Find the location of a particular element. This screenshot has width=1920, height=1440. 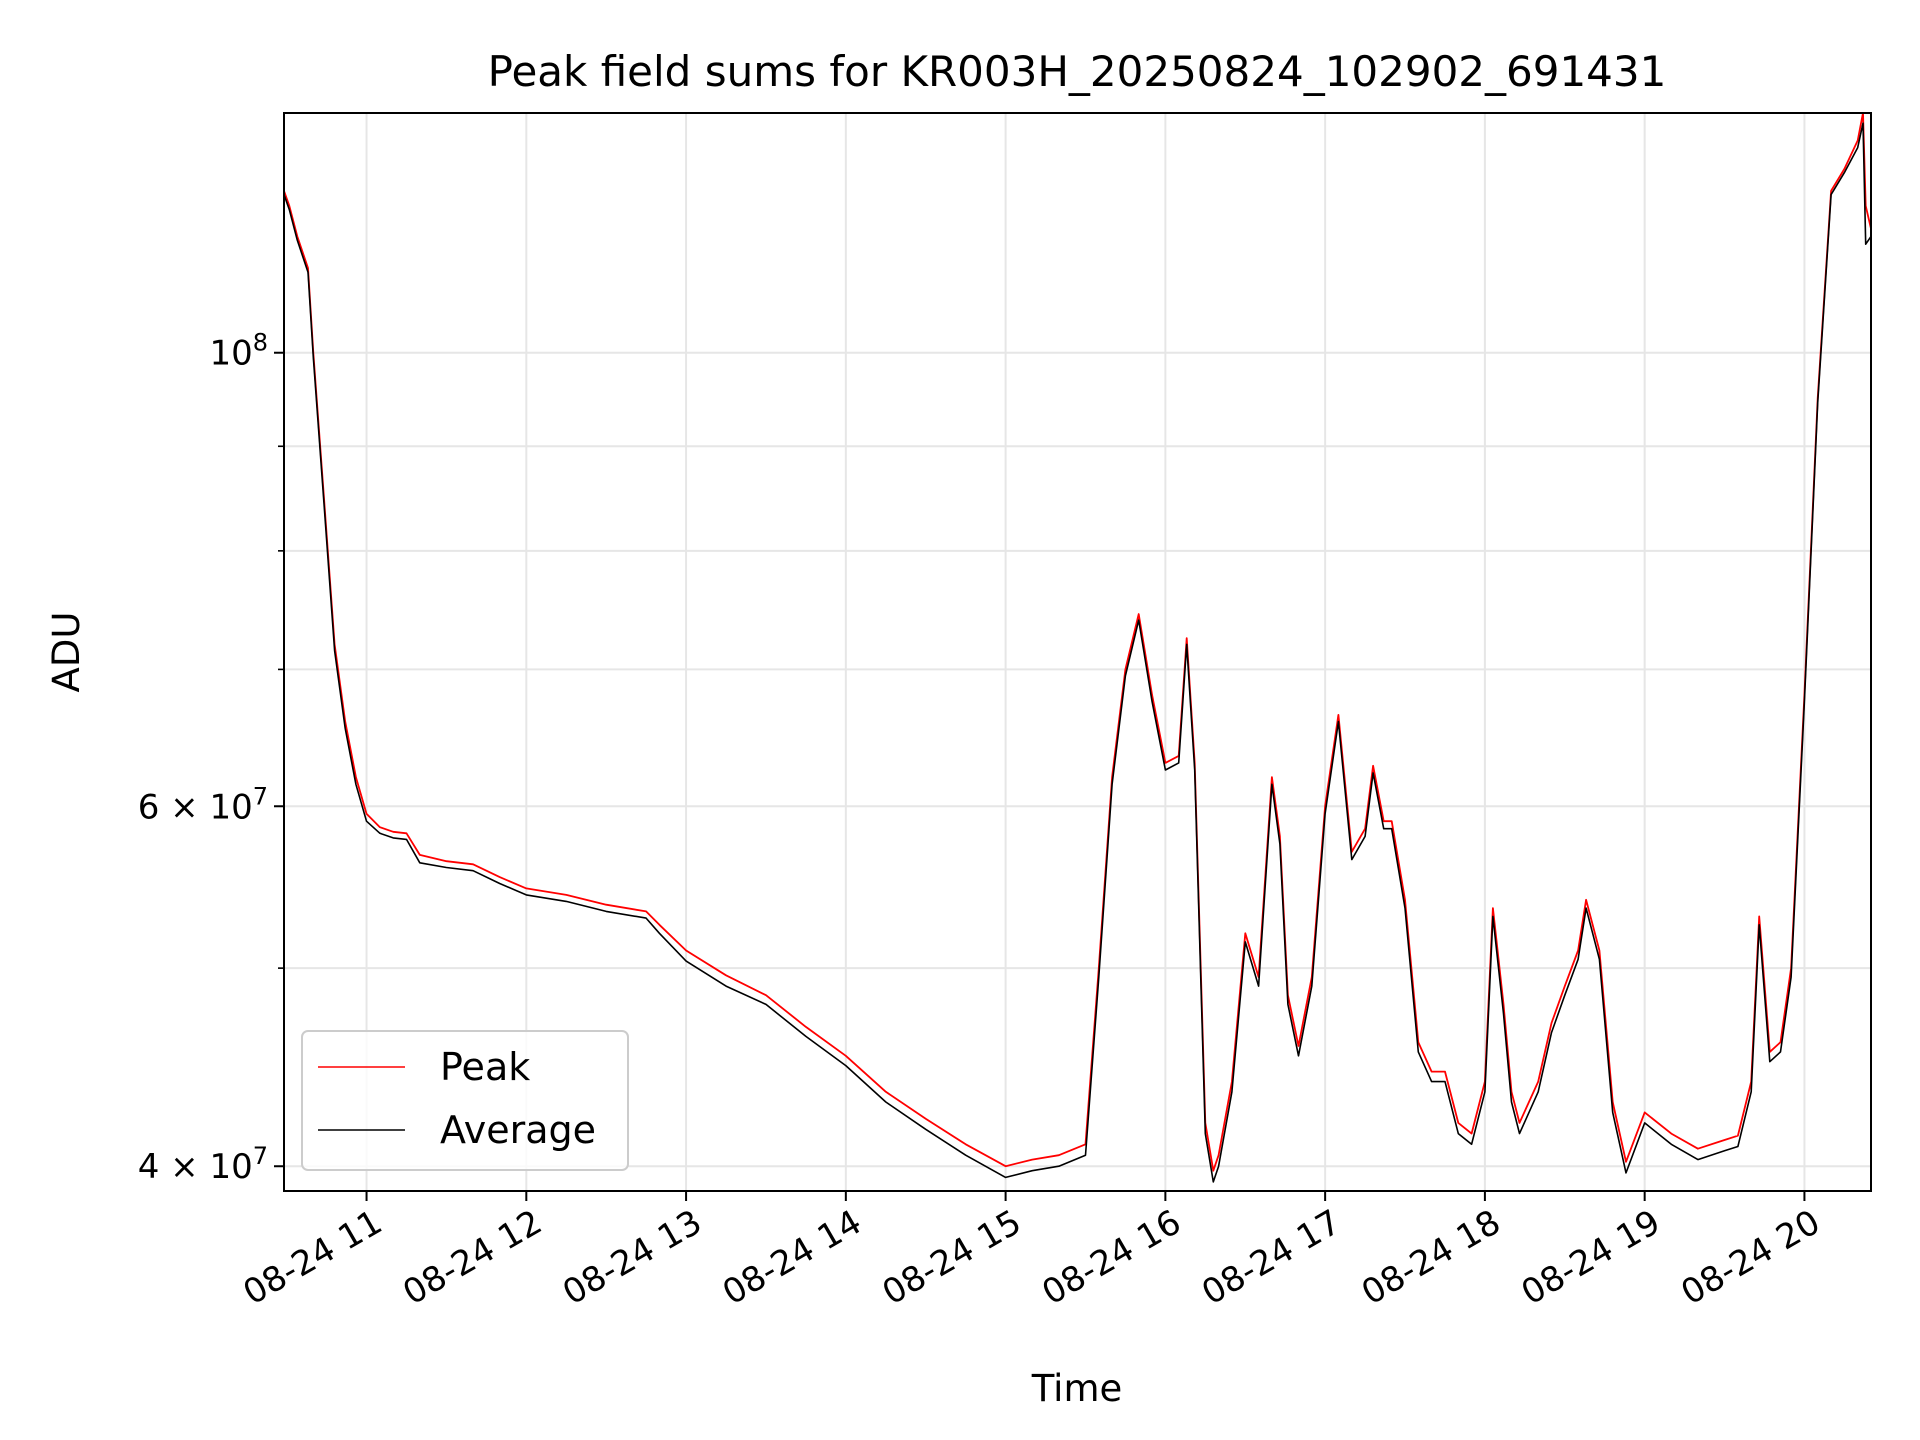

legend: Peak Average is located at coordinates (465, 1100).